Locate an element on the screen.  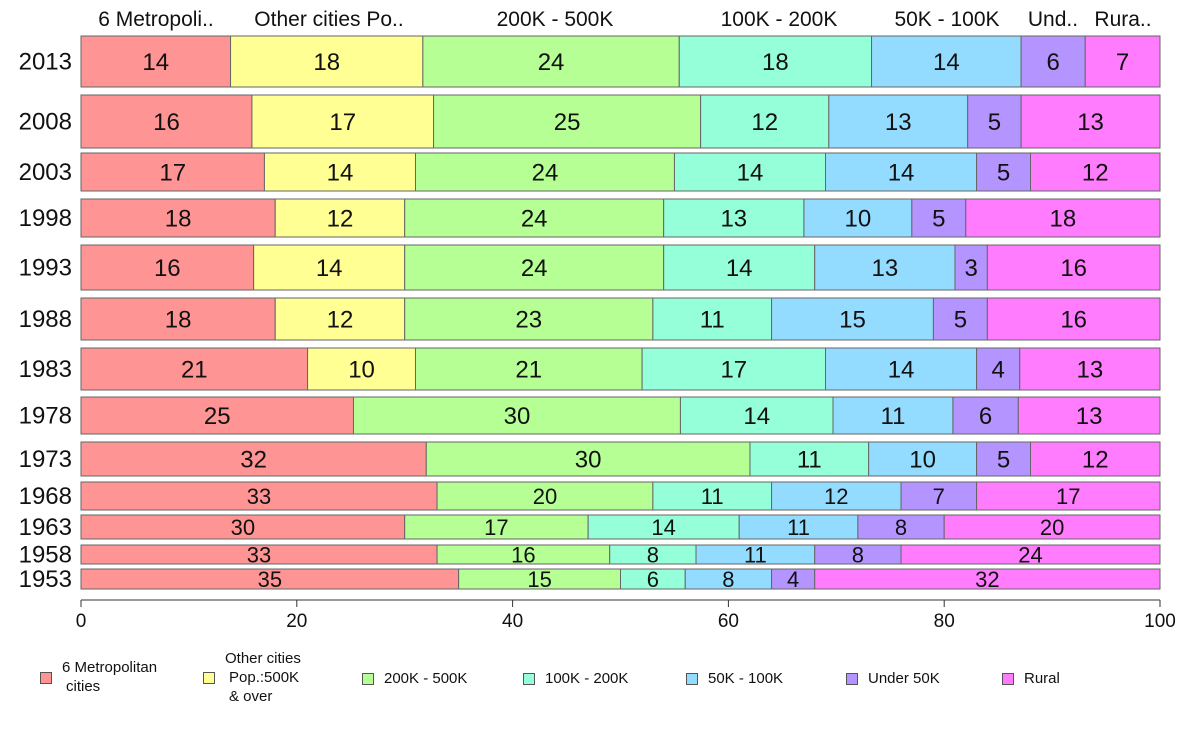
year-label: 1998 is located at coordinates (45, 218).